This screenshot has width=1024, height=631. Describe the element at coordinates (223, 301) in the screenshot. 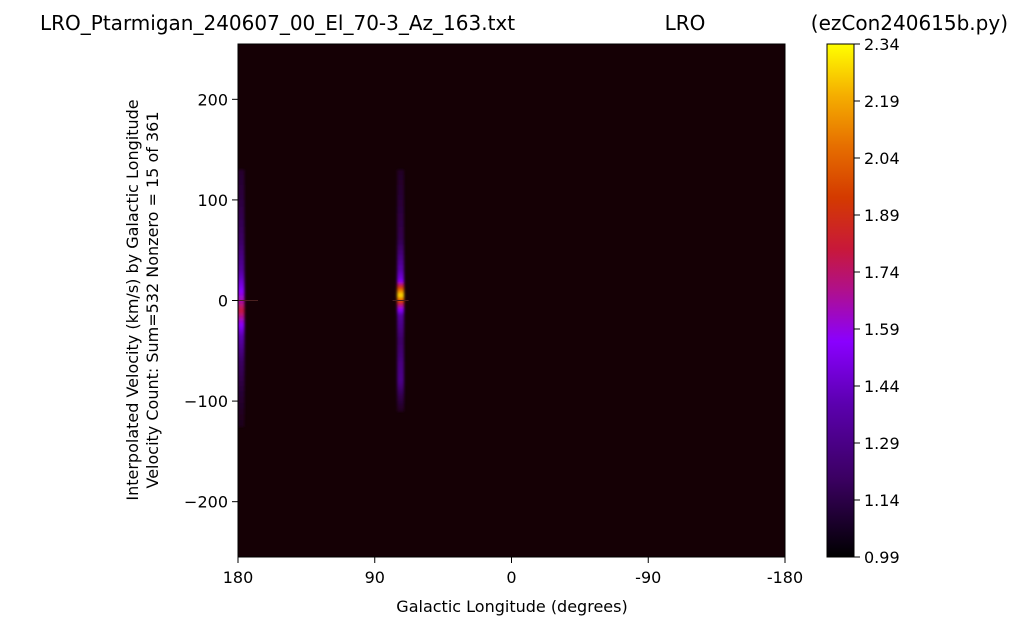

I see `y-tick-label: 0` at that location.